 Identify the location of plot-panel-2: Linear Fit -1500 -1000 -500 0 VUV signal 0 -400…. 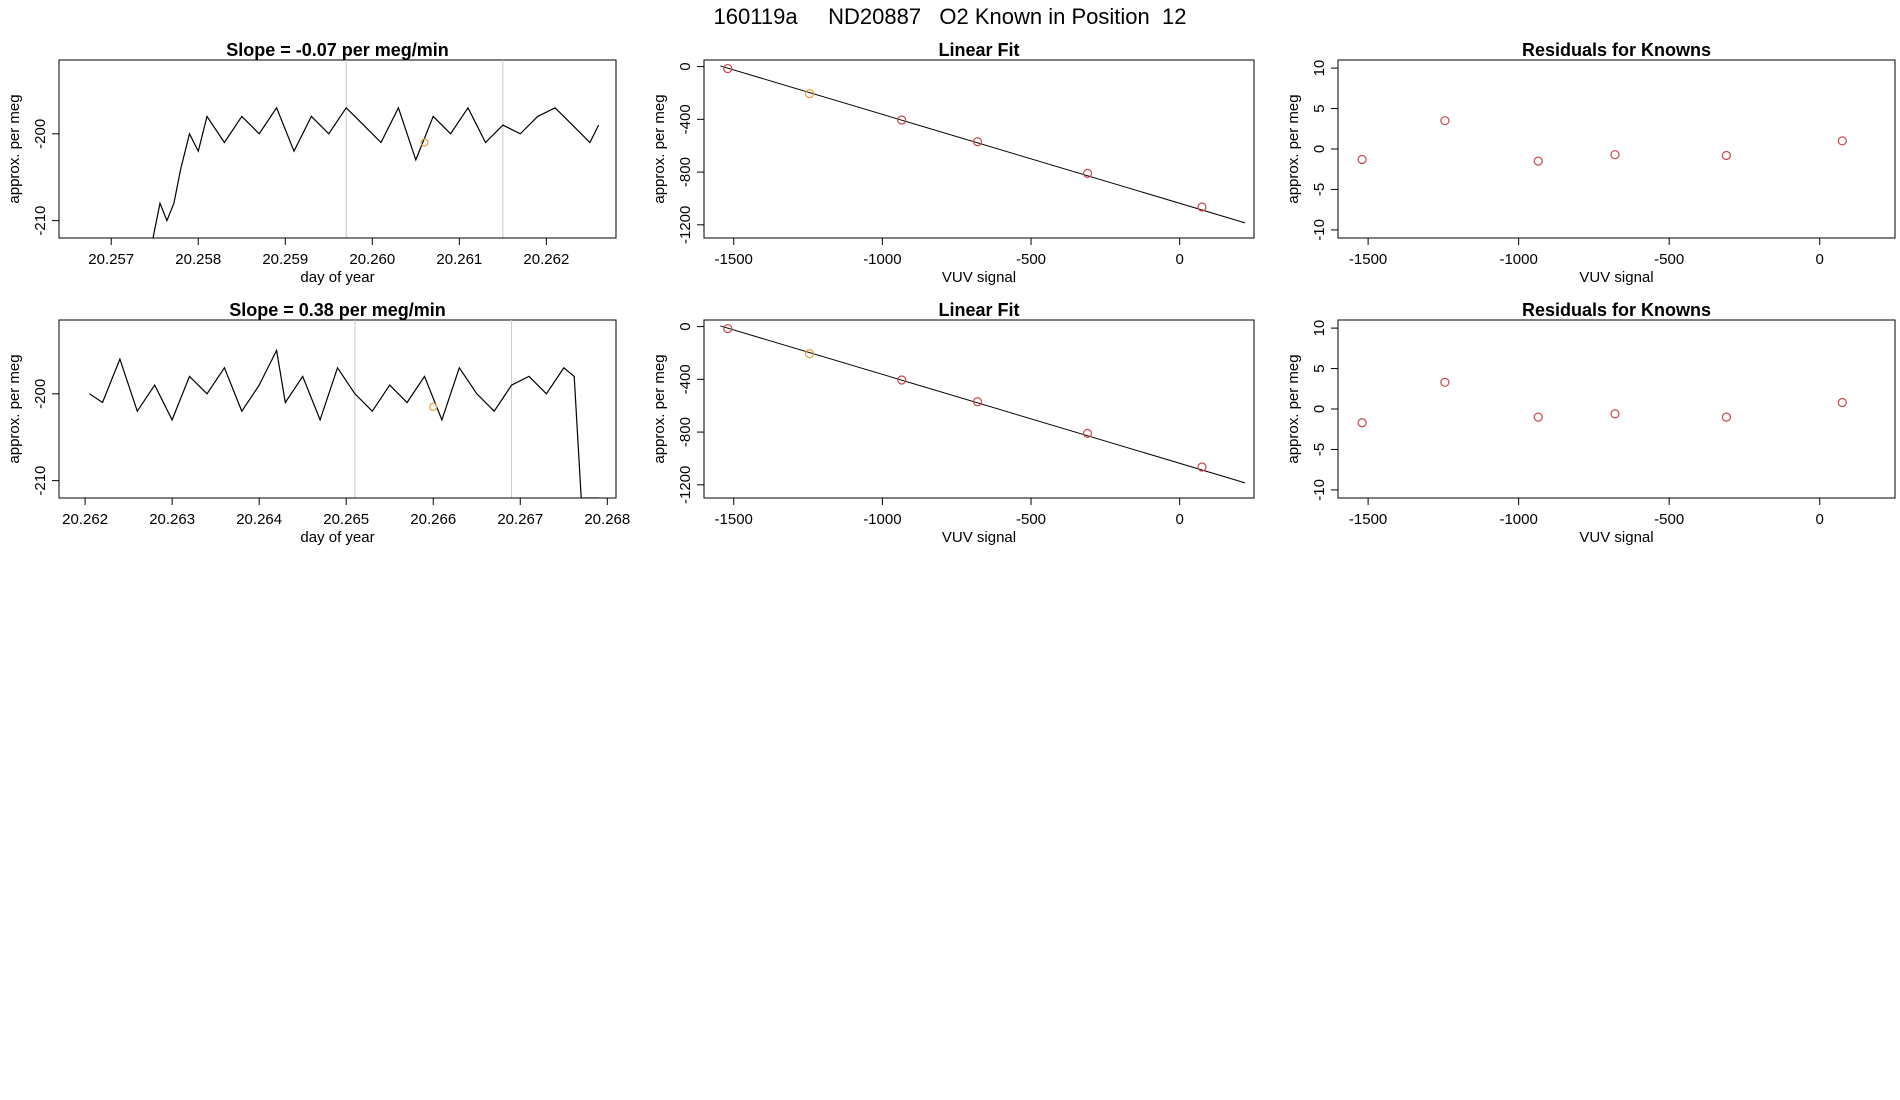
(953, 163).